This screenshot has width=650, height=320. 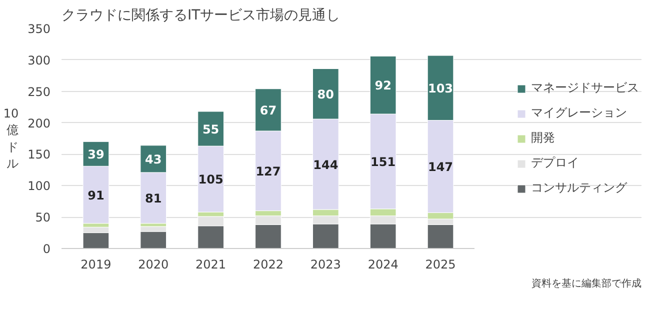 I want to click on text: 資料を基に編集部で作成, so click(x=587, y=284).